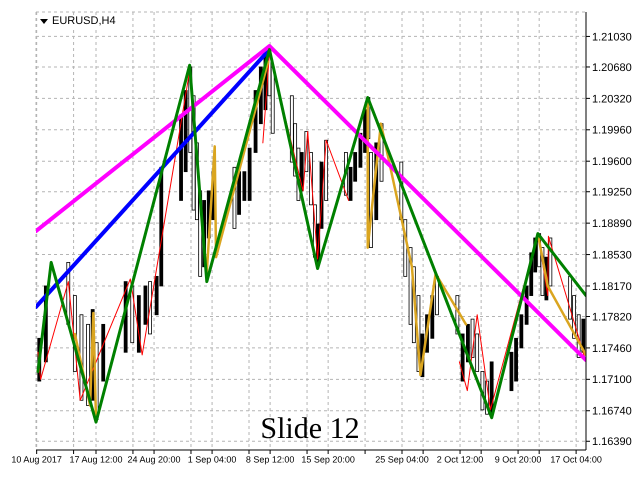 The image size is (640, 480). I want to click on y-tick-label: 1.18530, so click(612, 255).